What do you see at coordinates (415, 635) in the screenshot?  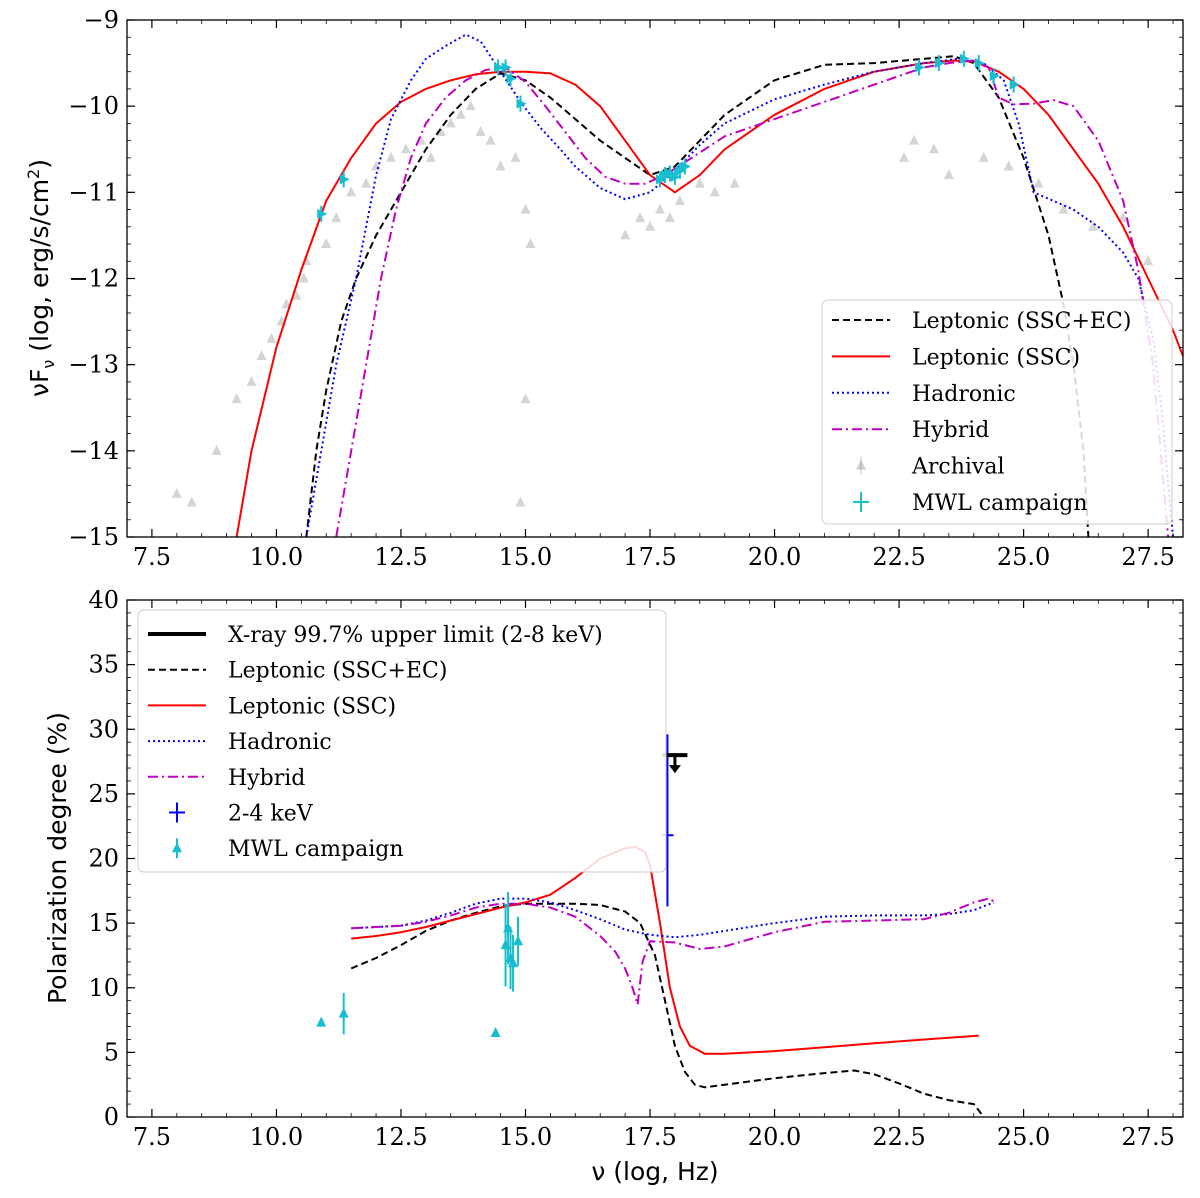 I see `bottom-legend-label: X-ray 99.7% upper limit (2-8 keV)` at bounding box center [415, 635].